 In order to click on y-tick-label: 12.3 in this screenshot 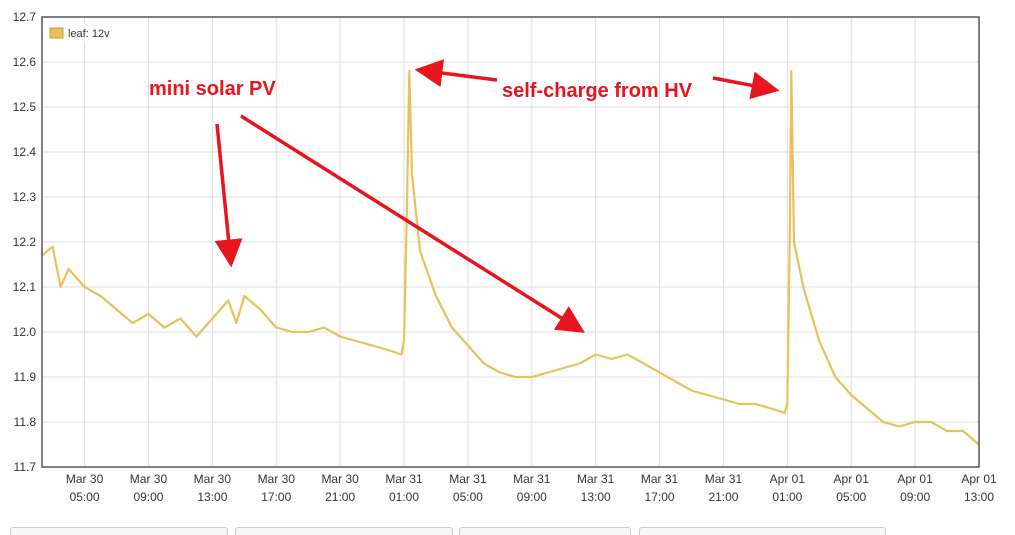, I will do `click(25, 197)`.